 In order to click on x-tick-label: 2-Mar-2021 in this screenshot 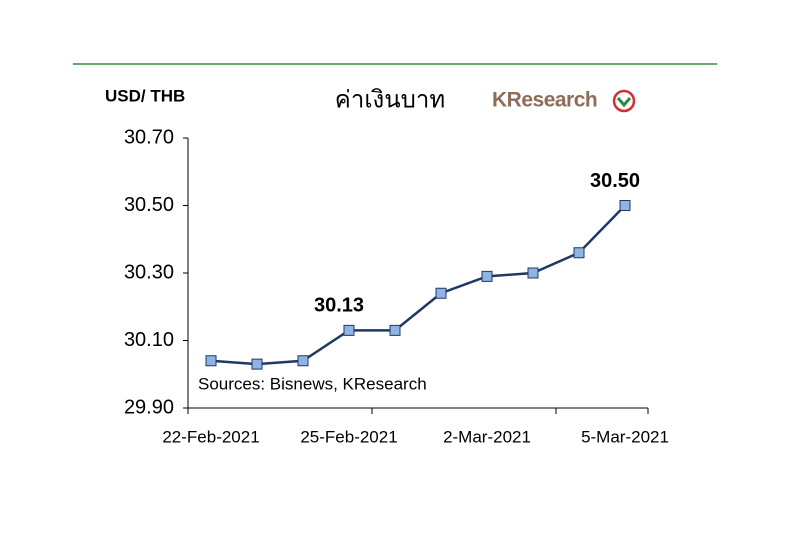, I will do `click(487, 436)`.